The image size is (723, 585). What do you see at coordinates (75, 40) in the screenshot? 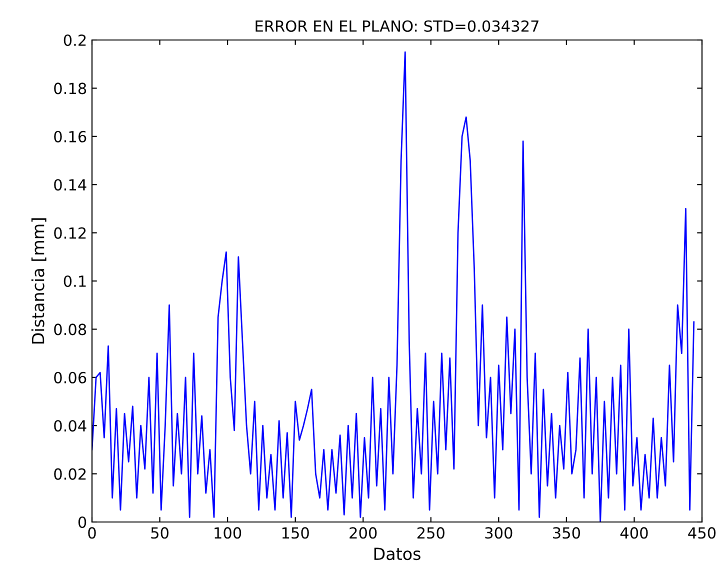
I see `y-tick-label: 0.2` at bounding box center [75, 40].